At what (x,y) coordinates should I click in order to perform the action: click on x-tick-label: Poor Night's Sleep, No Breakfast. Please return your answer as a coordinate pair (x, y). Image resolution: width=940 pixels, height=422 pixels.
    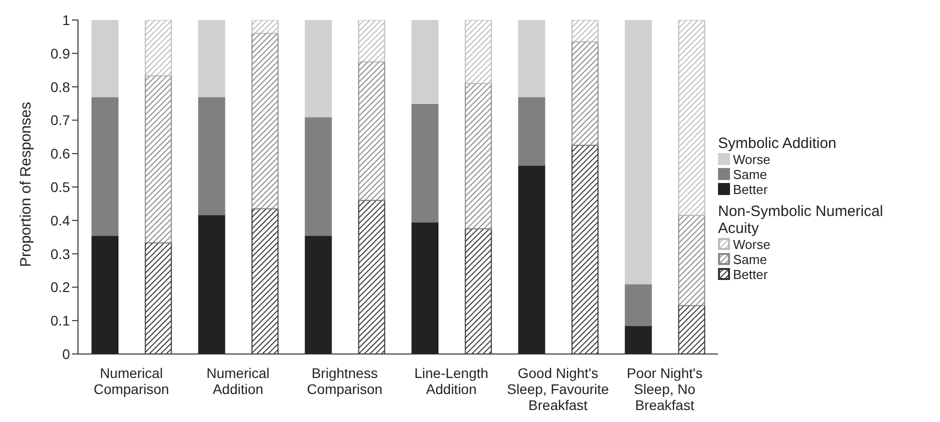
    Looking at the image, I should click on (664, 389).